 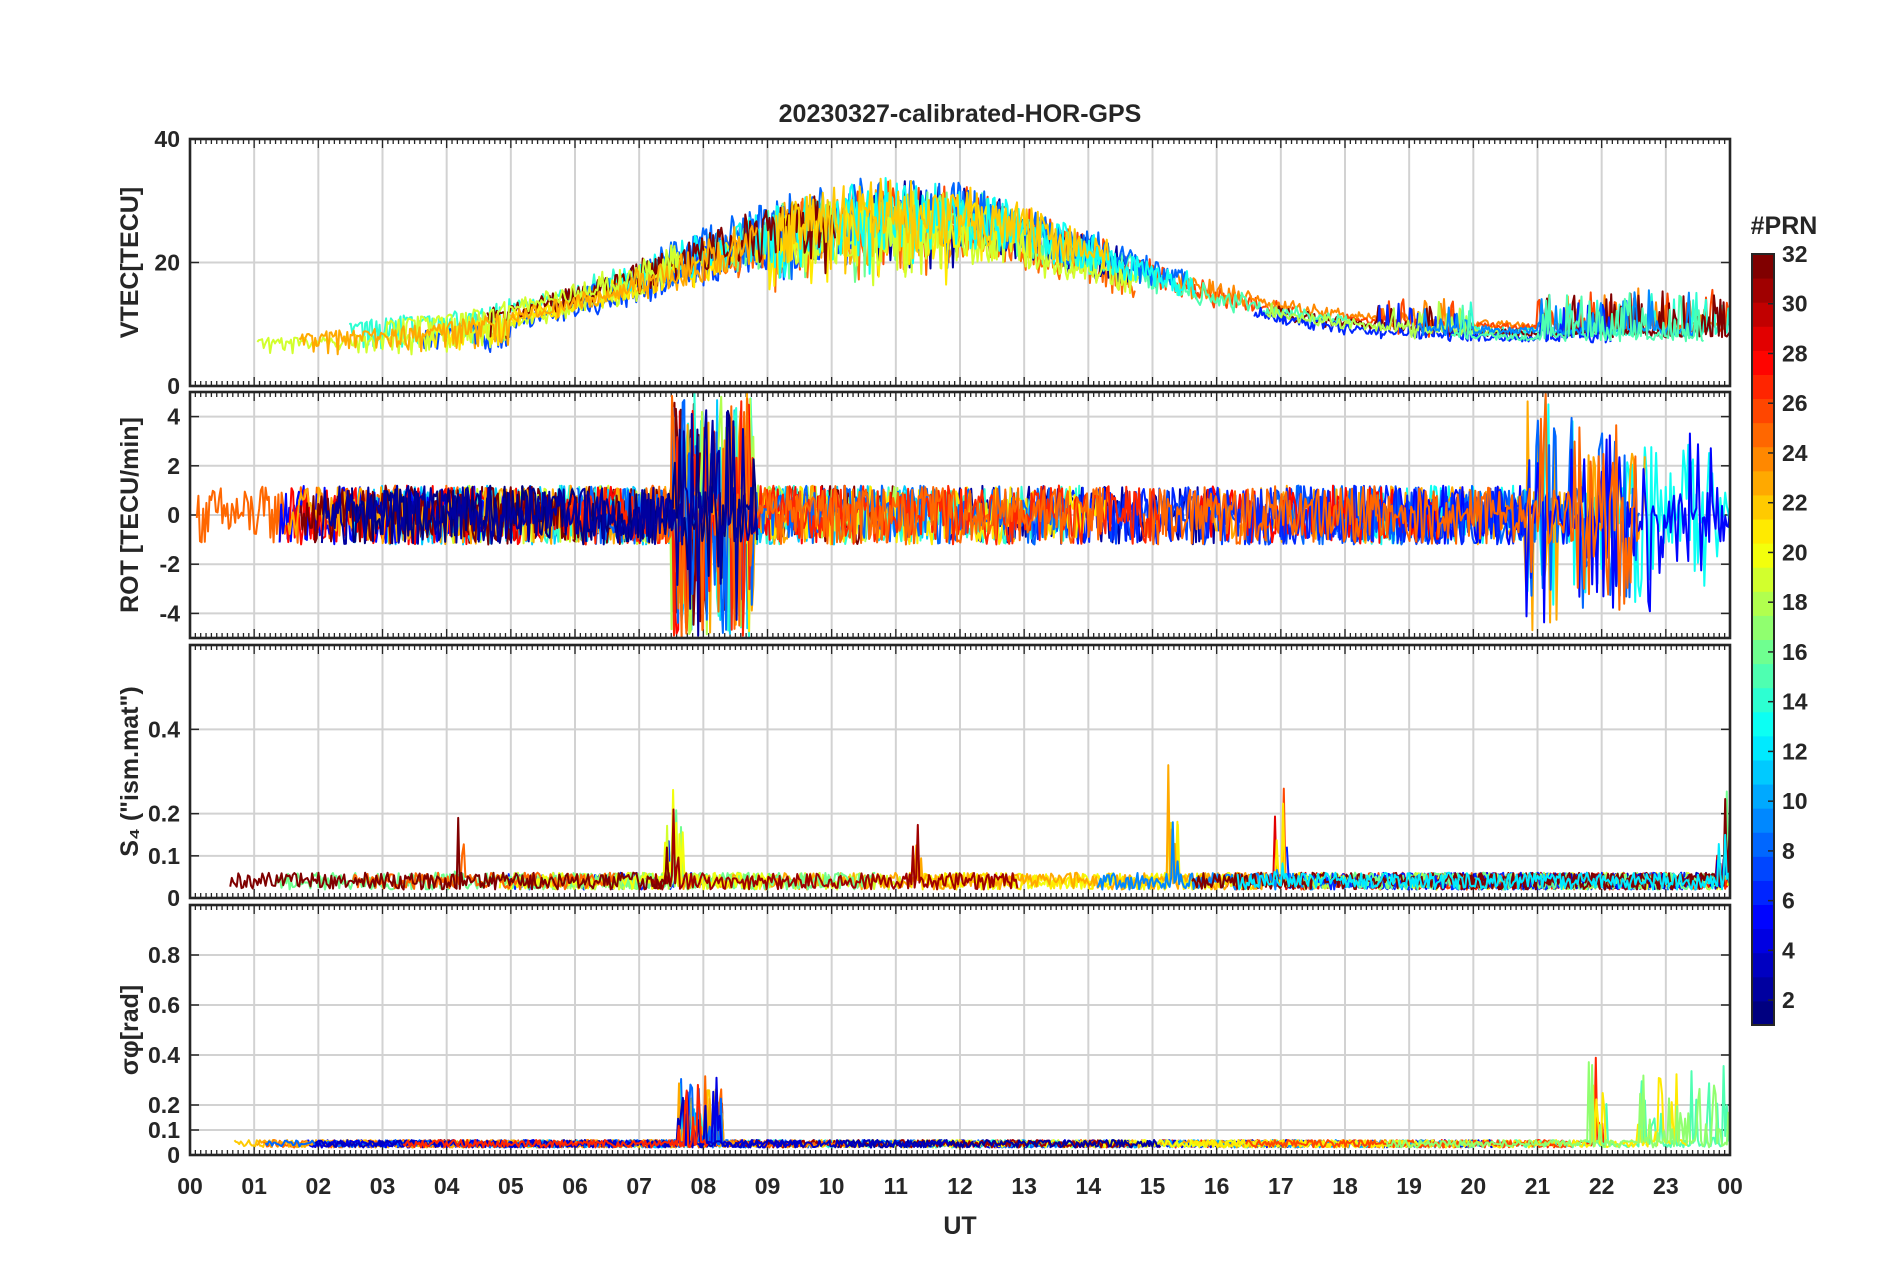 What do you see at coordinates (164, 1055) in the screenshot?
I see `y-tick-label: 0.4` at bounding box center [164, 1055].